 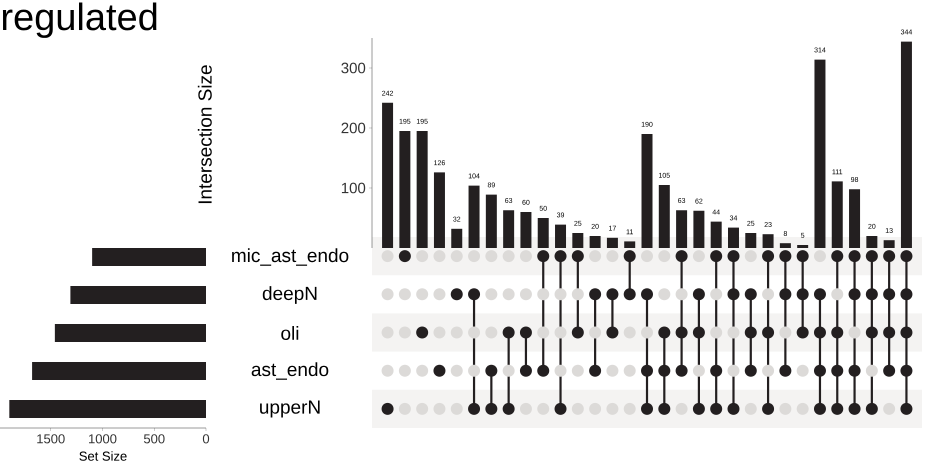 What do you see at coordinates (354, 128) in the screenshot?
I see `y-tick-label: 200` at bounding box center [354, 128].